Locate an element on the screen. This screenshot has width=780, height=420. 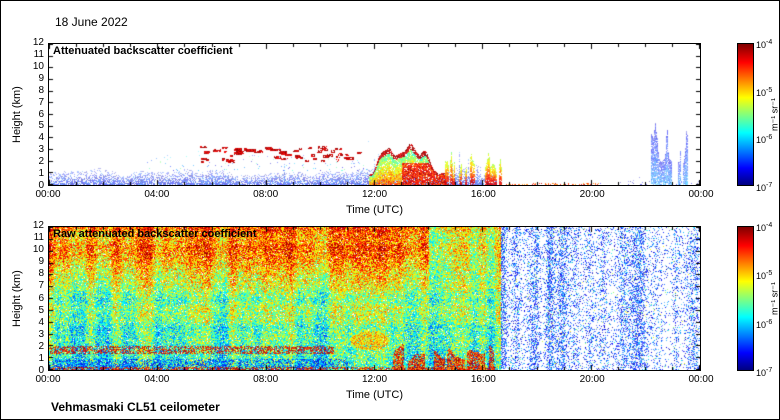
y-axis-label-bottom: Height (km) is located at coordinates (17, 298).